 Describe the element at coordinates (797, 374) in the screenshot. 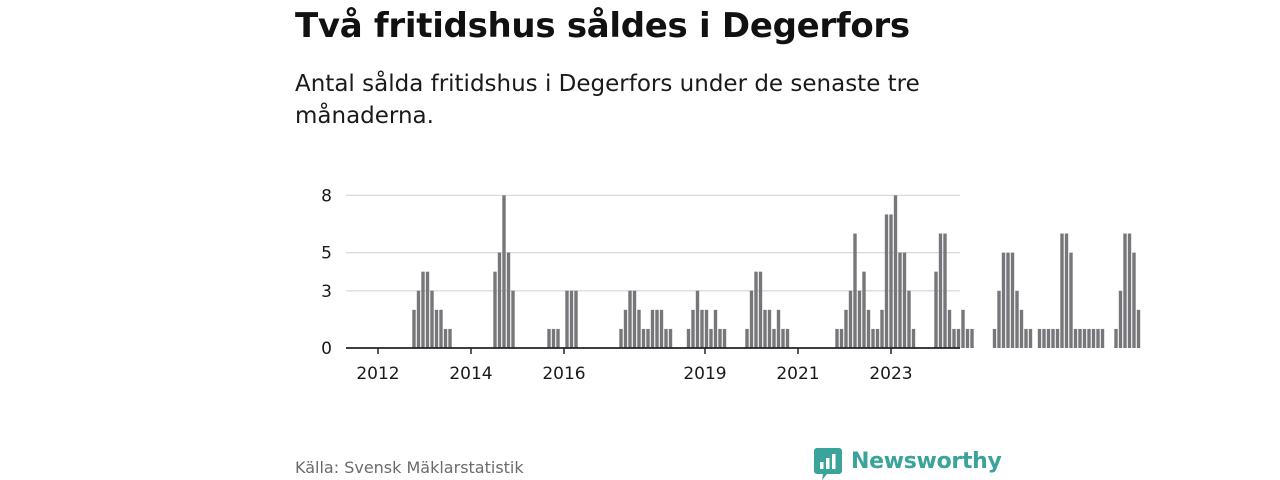

I see `x-tick-label: 2021` at that location.